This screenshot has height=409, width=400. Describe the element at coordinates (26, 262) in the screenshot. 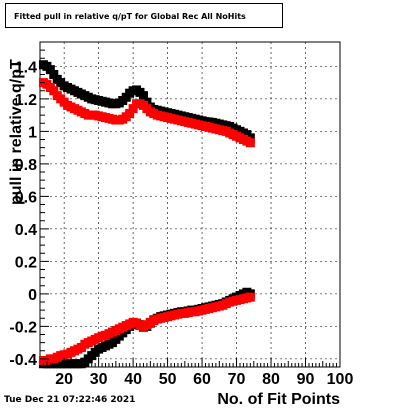

I see `y-tick-label: 0.2` at that location.